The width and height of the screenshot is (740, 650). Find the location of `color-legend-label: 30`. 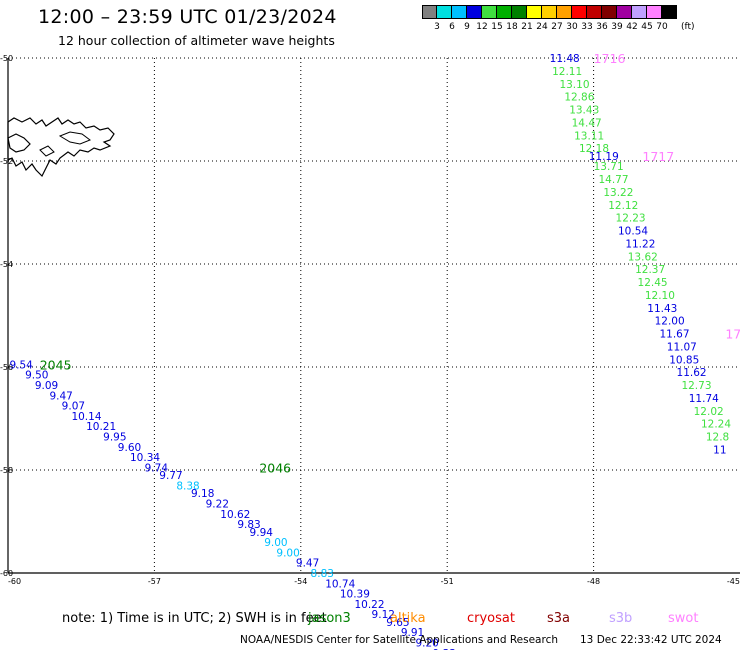

color-legend-label: 30 is located at coordinates (572, 27).